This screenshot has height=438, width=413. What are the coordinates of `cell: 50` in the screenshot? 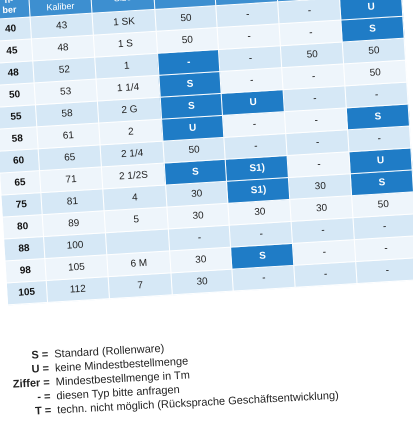 It's located at (18, 95).